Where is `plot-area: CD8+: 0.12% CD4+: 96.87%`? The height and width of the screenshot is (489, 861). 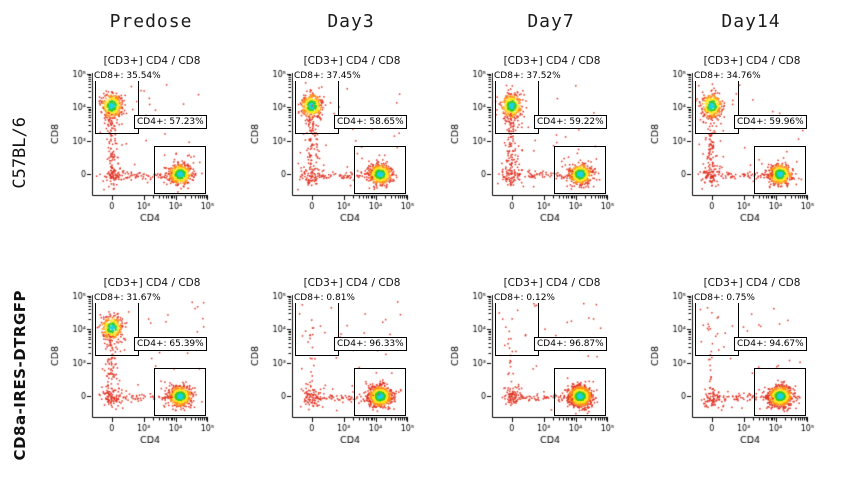 plot-area: CD8+: 0.12% CD4+: 96.87% is located at coordinates (533, 370).